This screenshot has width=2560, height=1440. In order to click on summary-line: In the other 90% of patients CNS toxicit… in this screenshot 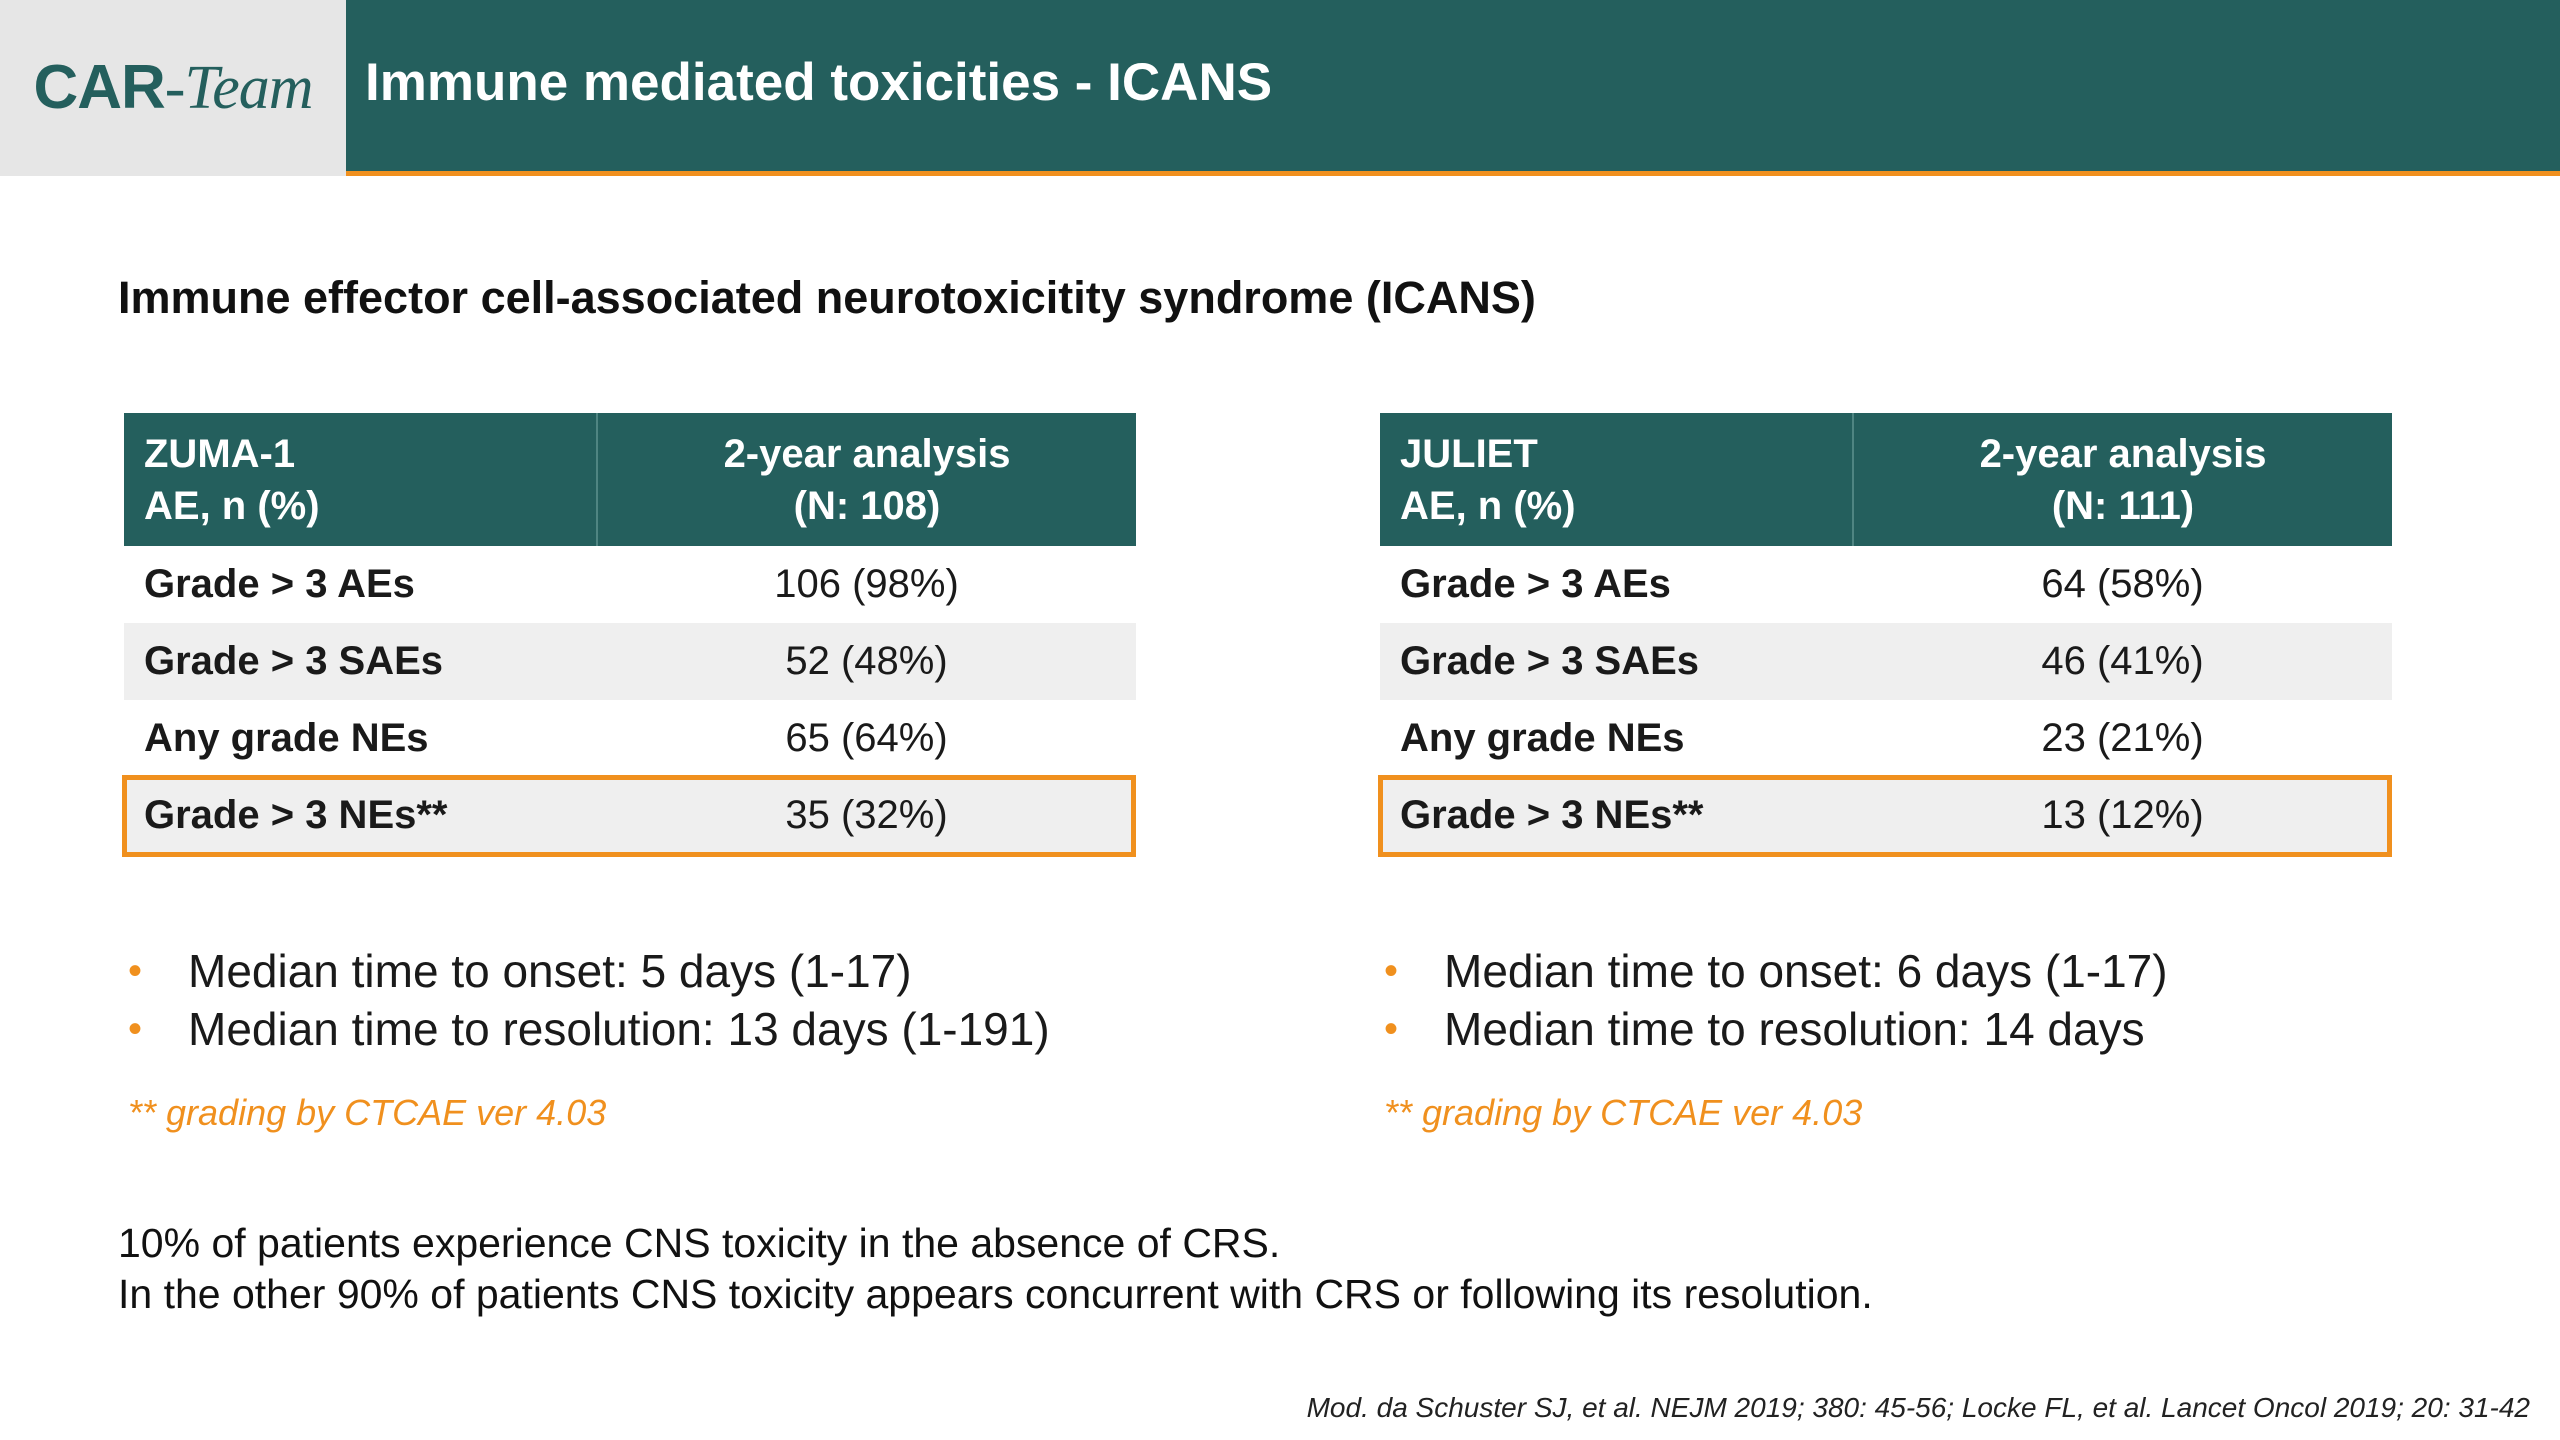, I will do `click(995, 1294)`.